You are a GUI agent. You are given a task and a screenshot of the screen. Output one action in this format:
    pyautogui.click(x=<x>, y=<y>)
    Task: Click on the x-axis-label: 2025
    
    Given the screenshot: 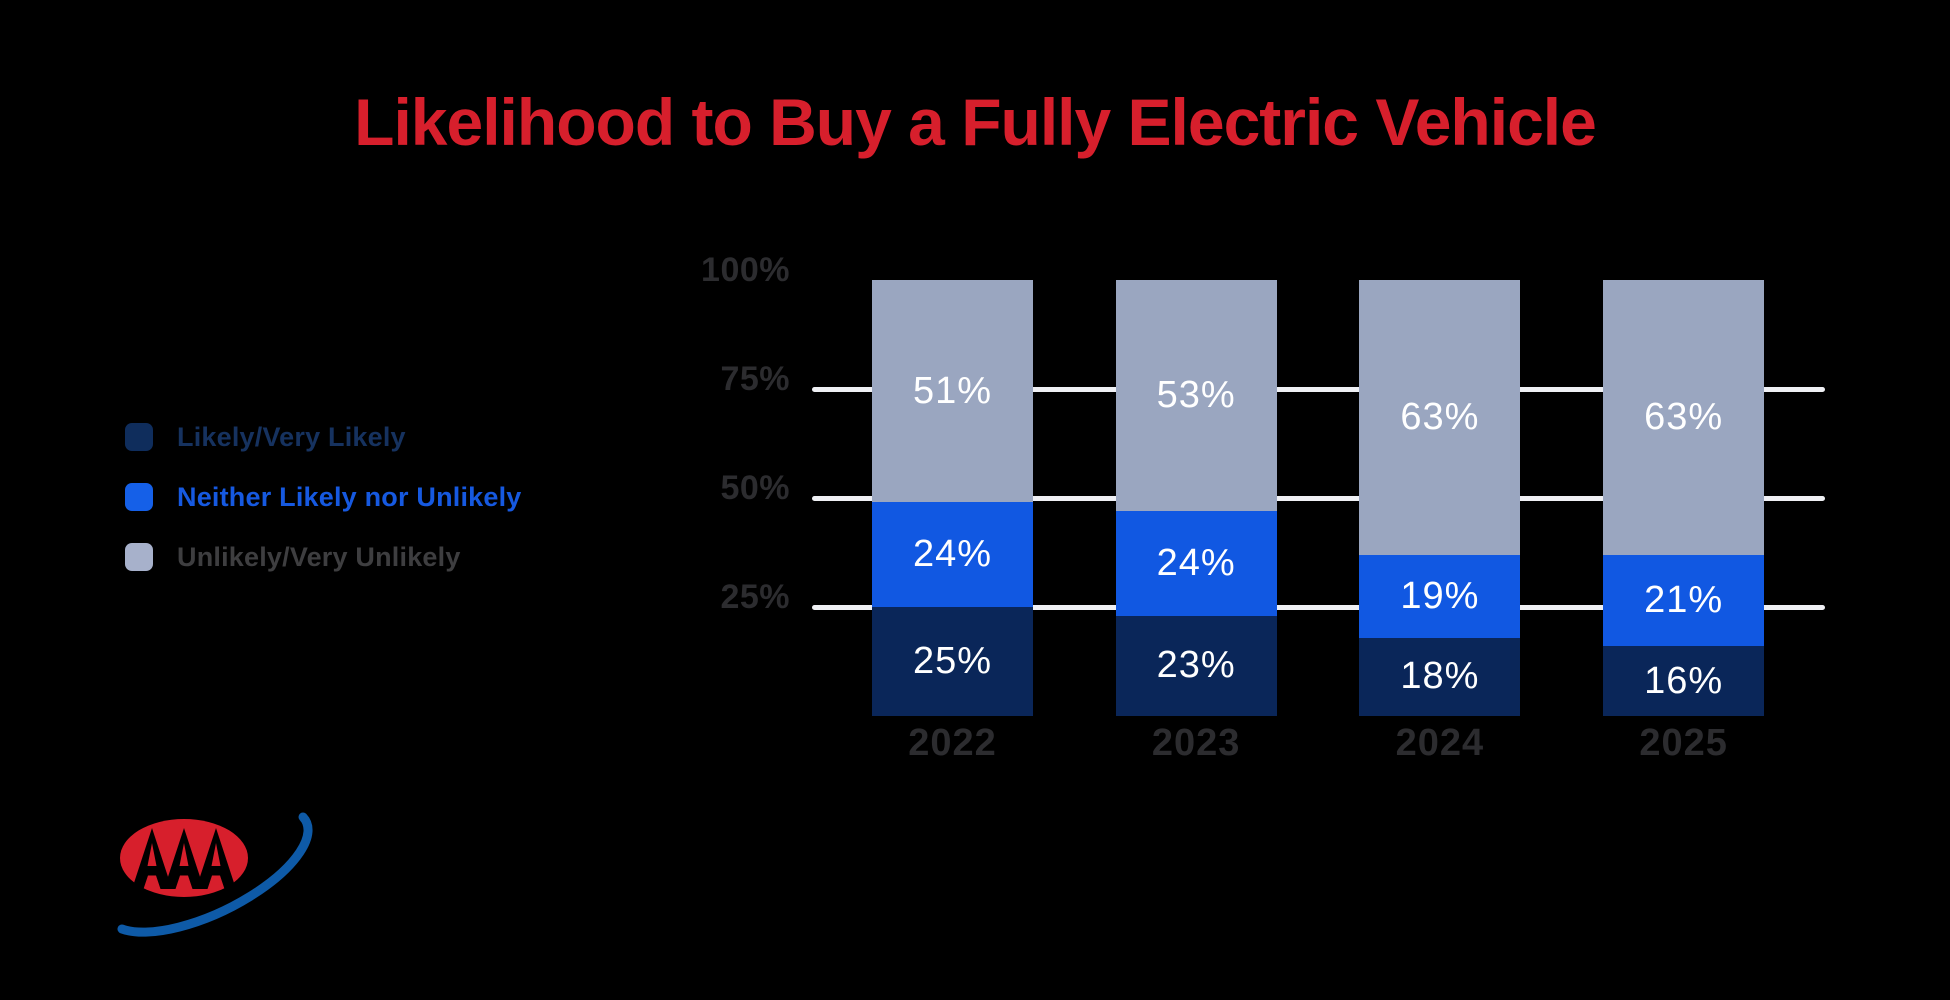 What is the action you would take?
    pyautogui.click(x=1683, y=743)
    